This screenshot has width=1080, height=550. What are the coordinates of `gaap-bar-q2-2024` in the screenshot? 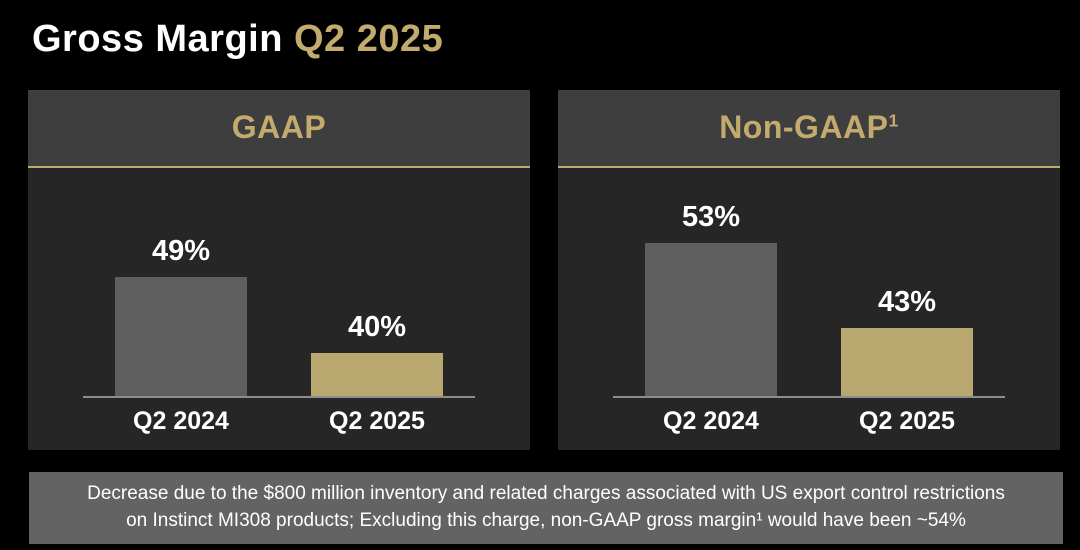 It's located at (181, 336).